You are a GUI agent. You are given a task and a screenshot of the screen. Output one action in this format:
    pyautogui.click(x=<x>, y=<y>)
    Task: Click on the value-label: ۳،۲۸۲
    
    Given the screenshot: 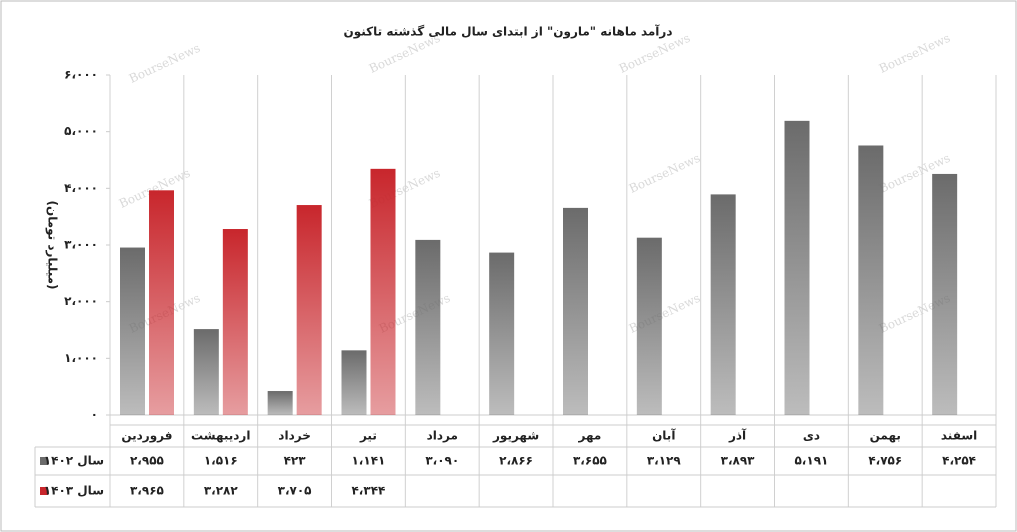 What is the action you would take?
    pyautogui.click(x=221, y=491)
    